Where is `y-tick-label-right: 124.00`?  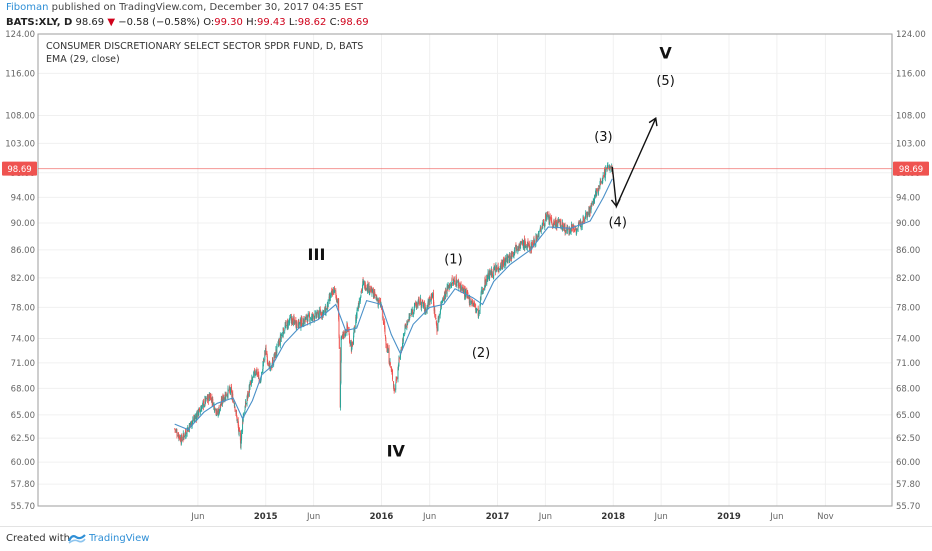
y-tick-label-right: 124.00 is located at coordinates (911, 35).